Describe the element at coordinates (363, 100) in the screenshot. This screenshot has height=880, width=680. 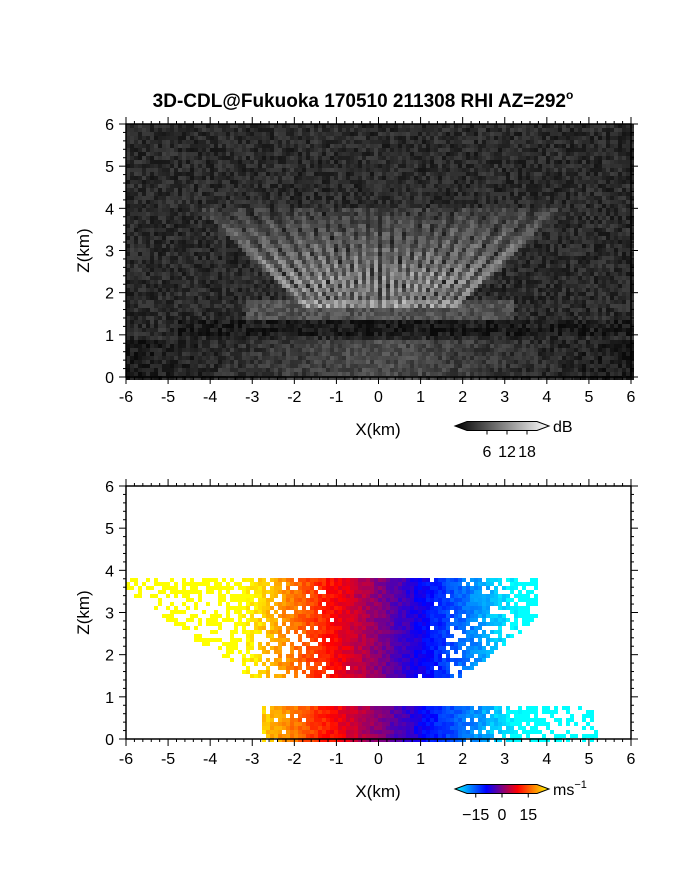
I see `figure-title: 3D-CDL@Fukuoka 170510 211308 RHI AZ=292o` at that location.